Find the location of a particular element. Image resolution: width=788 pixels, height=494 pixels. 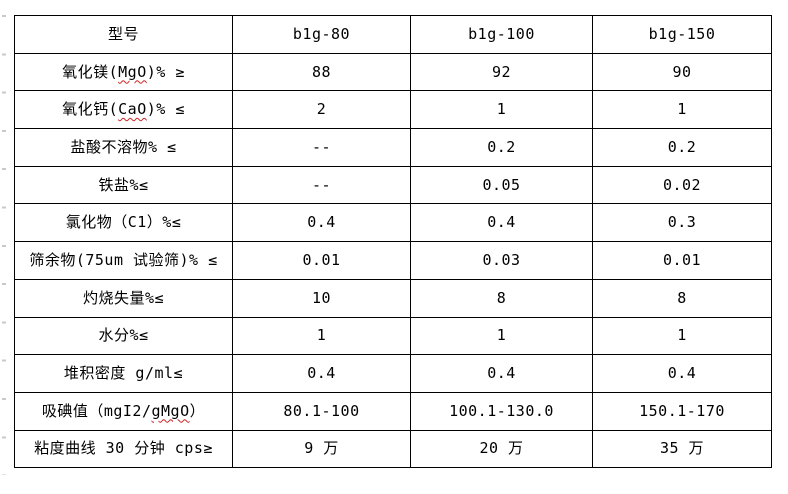

table-row-moisture: 水分%≤ 1 1 1 is located at coordinates (393, 336).